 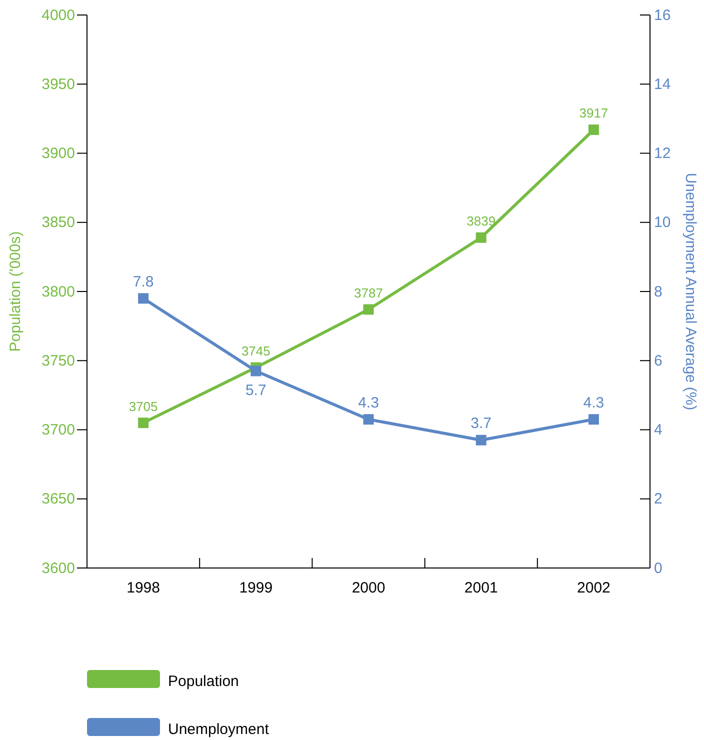 I want to click on y-tick-label: 3750, so click(x=58, y=361).